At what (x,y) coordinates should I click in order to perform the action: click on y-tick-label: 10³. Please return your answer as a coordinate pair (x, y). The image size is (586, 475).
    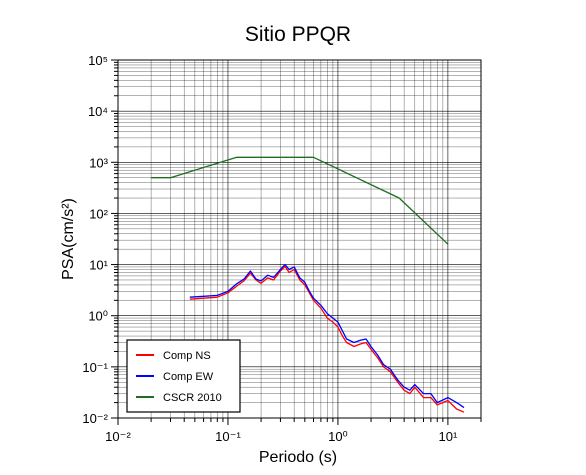
    Looking at the image, I should click on (98, 162).